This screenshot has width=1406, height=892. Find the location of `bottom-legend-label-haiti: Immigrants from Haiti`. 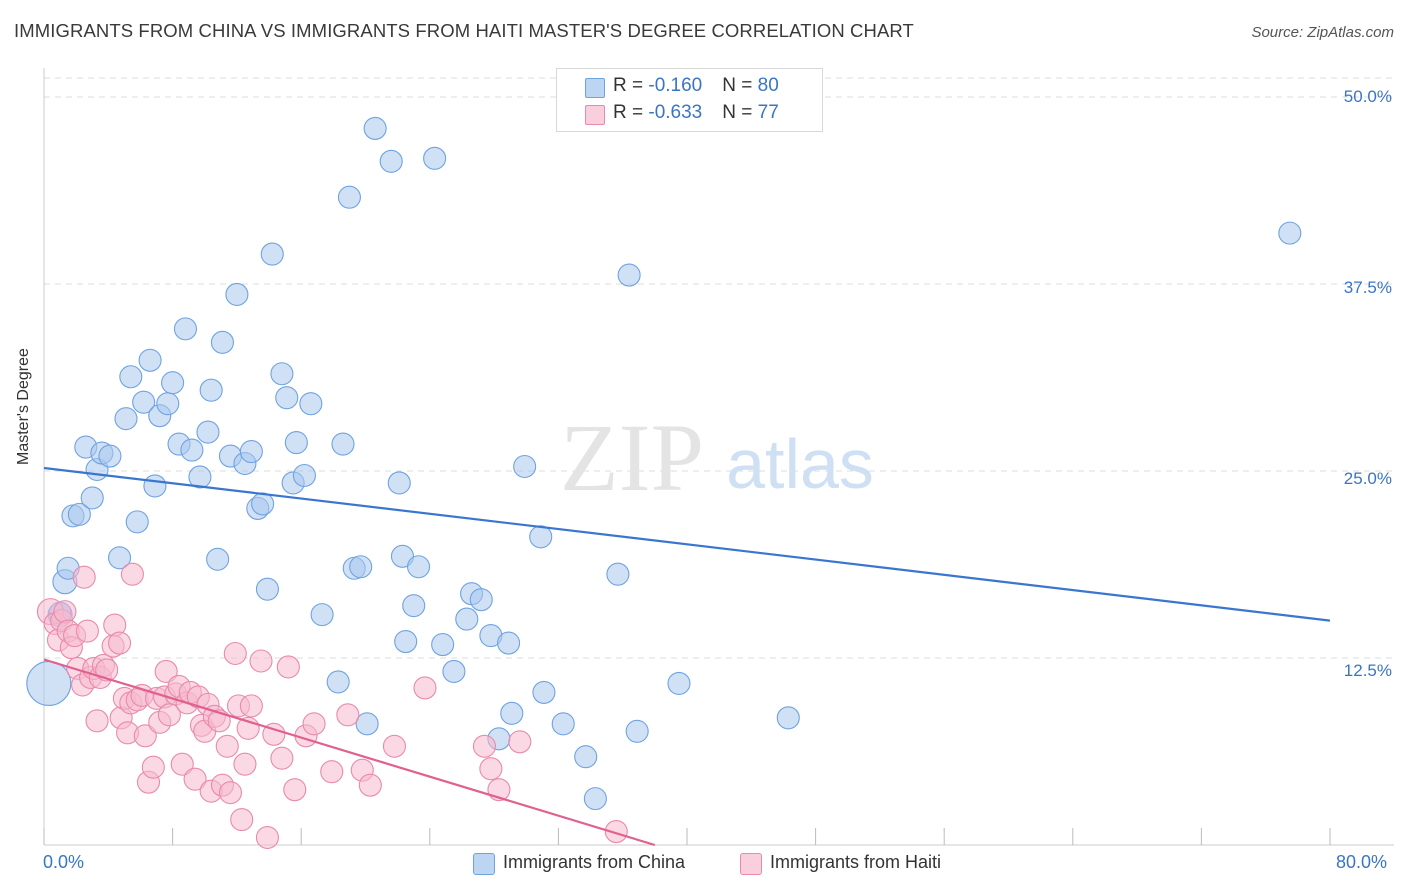

bottom-legend-label-haiti: Immigrants from Haiti is located at coordinates (856, 862).